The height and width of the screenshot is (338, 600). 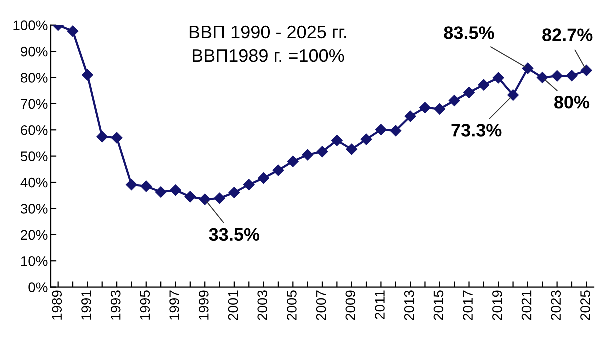 What do you see at coordinates (468, 305) in the screenshot?
I see `x-tick-label: 2017` at bounding box center [468, 305].